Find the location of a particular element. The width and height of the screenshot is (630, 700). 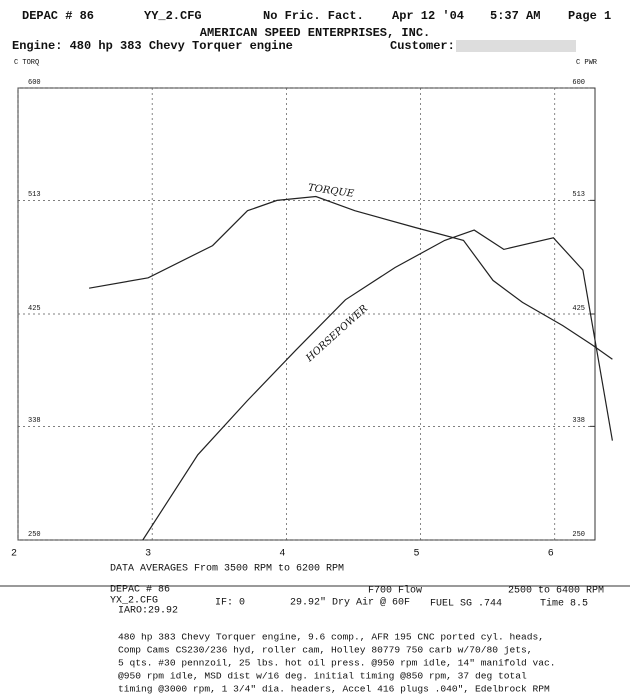

header-depac: DEPAC # 86 is located at coordinates (58, 16).